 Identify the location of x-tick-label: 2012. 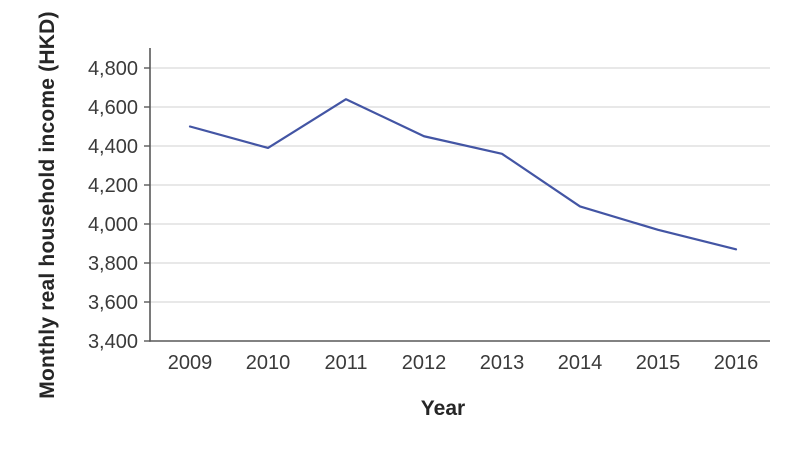
(424, 363).